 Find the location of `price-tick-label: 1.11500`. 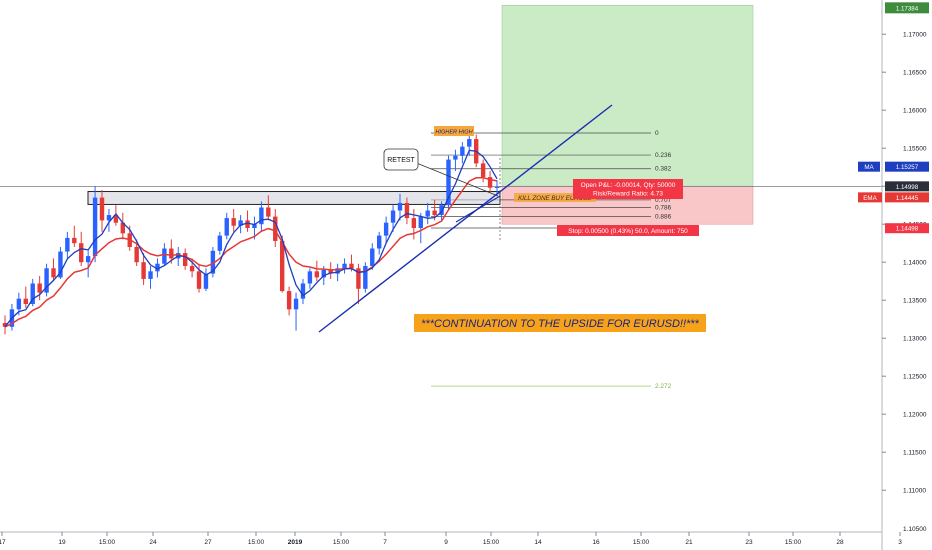

price-tick-label: 1.11500 is located at coordinates (914, 453).